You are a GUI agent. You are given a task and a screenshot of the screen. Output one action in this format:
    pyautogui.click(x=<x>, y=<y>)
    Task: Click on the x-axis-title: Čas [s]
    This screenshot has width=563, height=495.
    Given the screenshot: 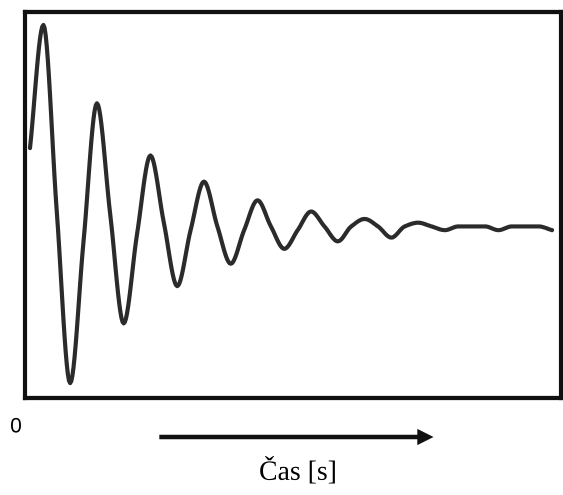 What is the action you would take?
    pyautogui.click(x=297, y=470)
    